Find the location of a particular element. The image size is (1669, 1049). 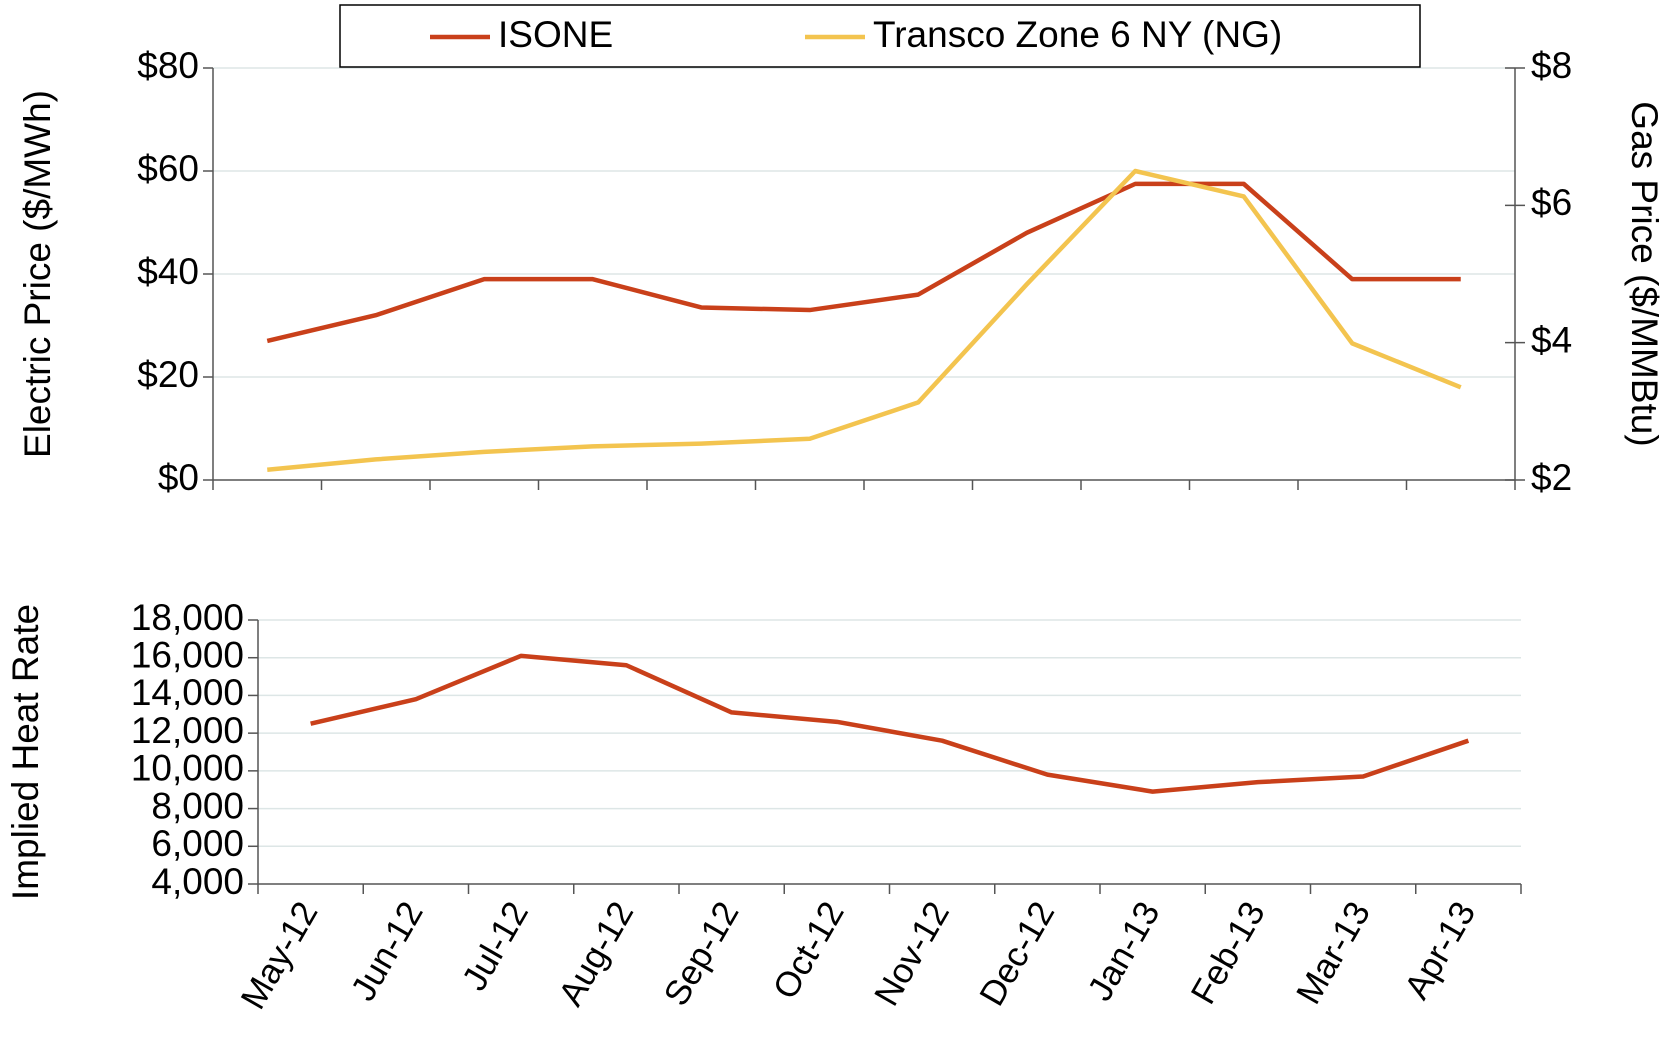

legend-label: ISONE is located at coordinates (555, 34).